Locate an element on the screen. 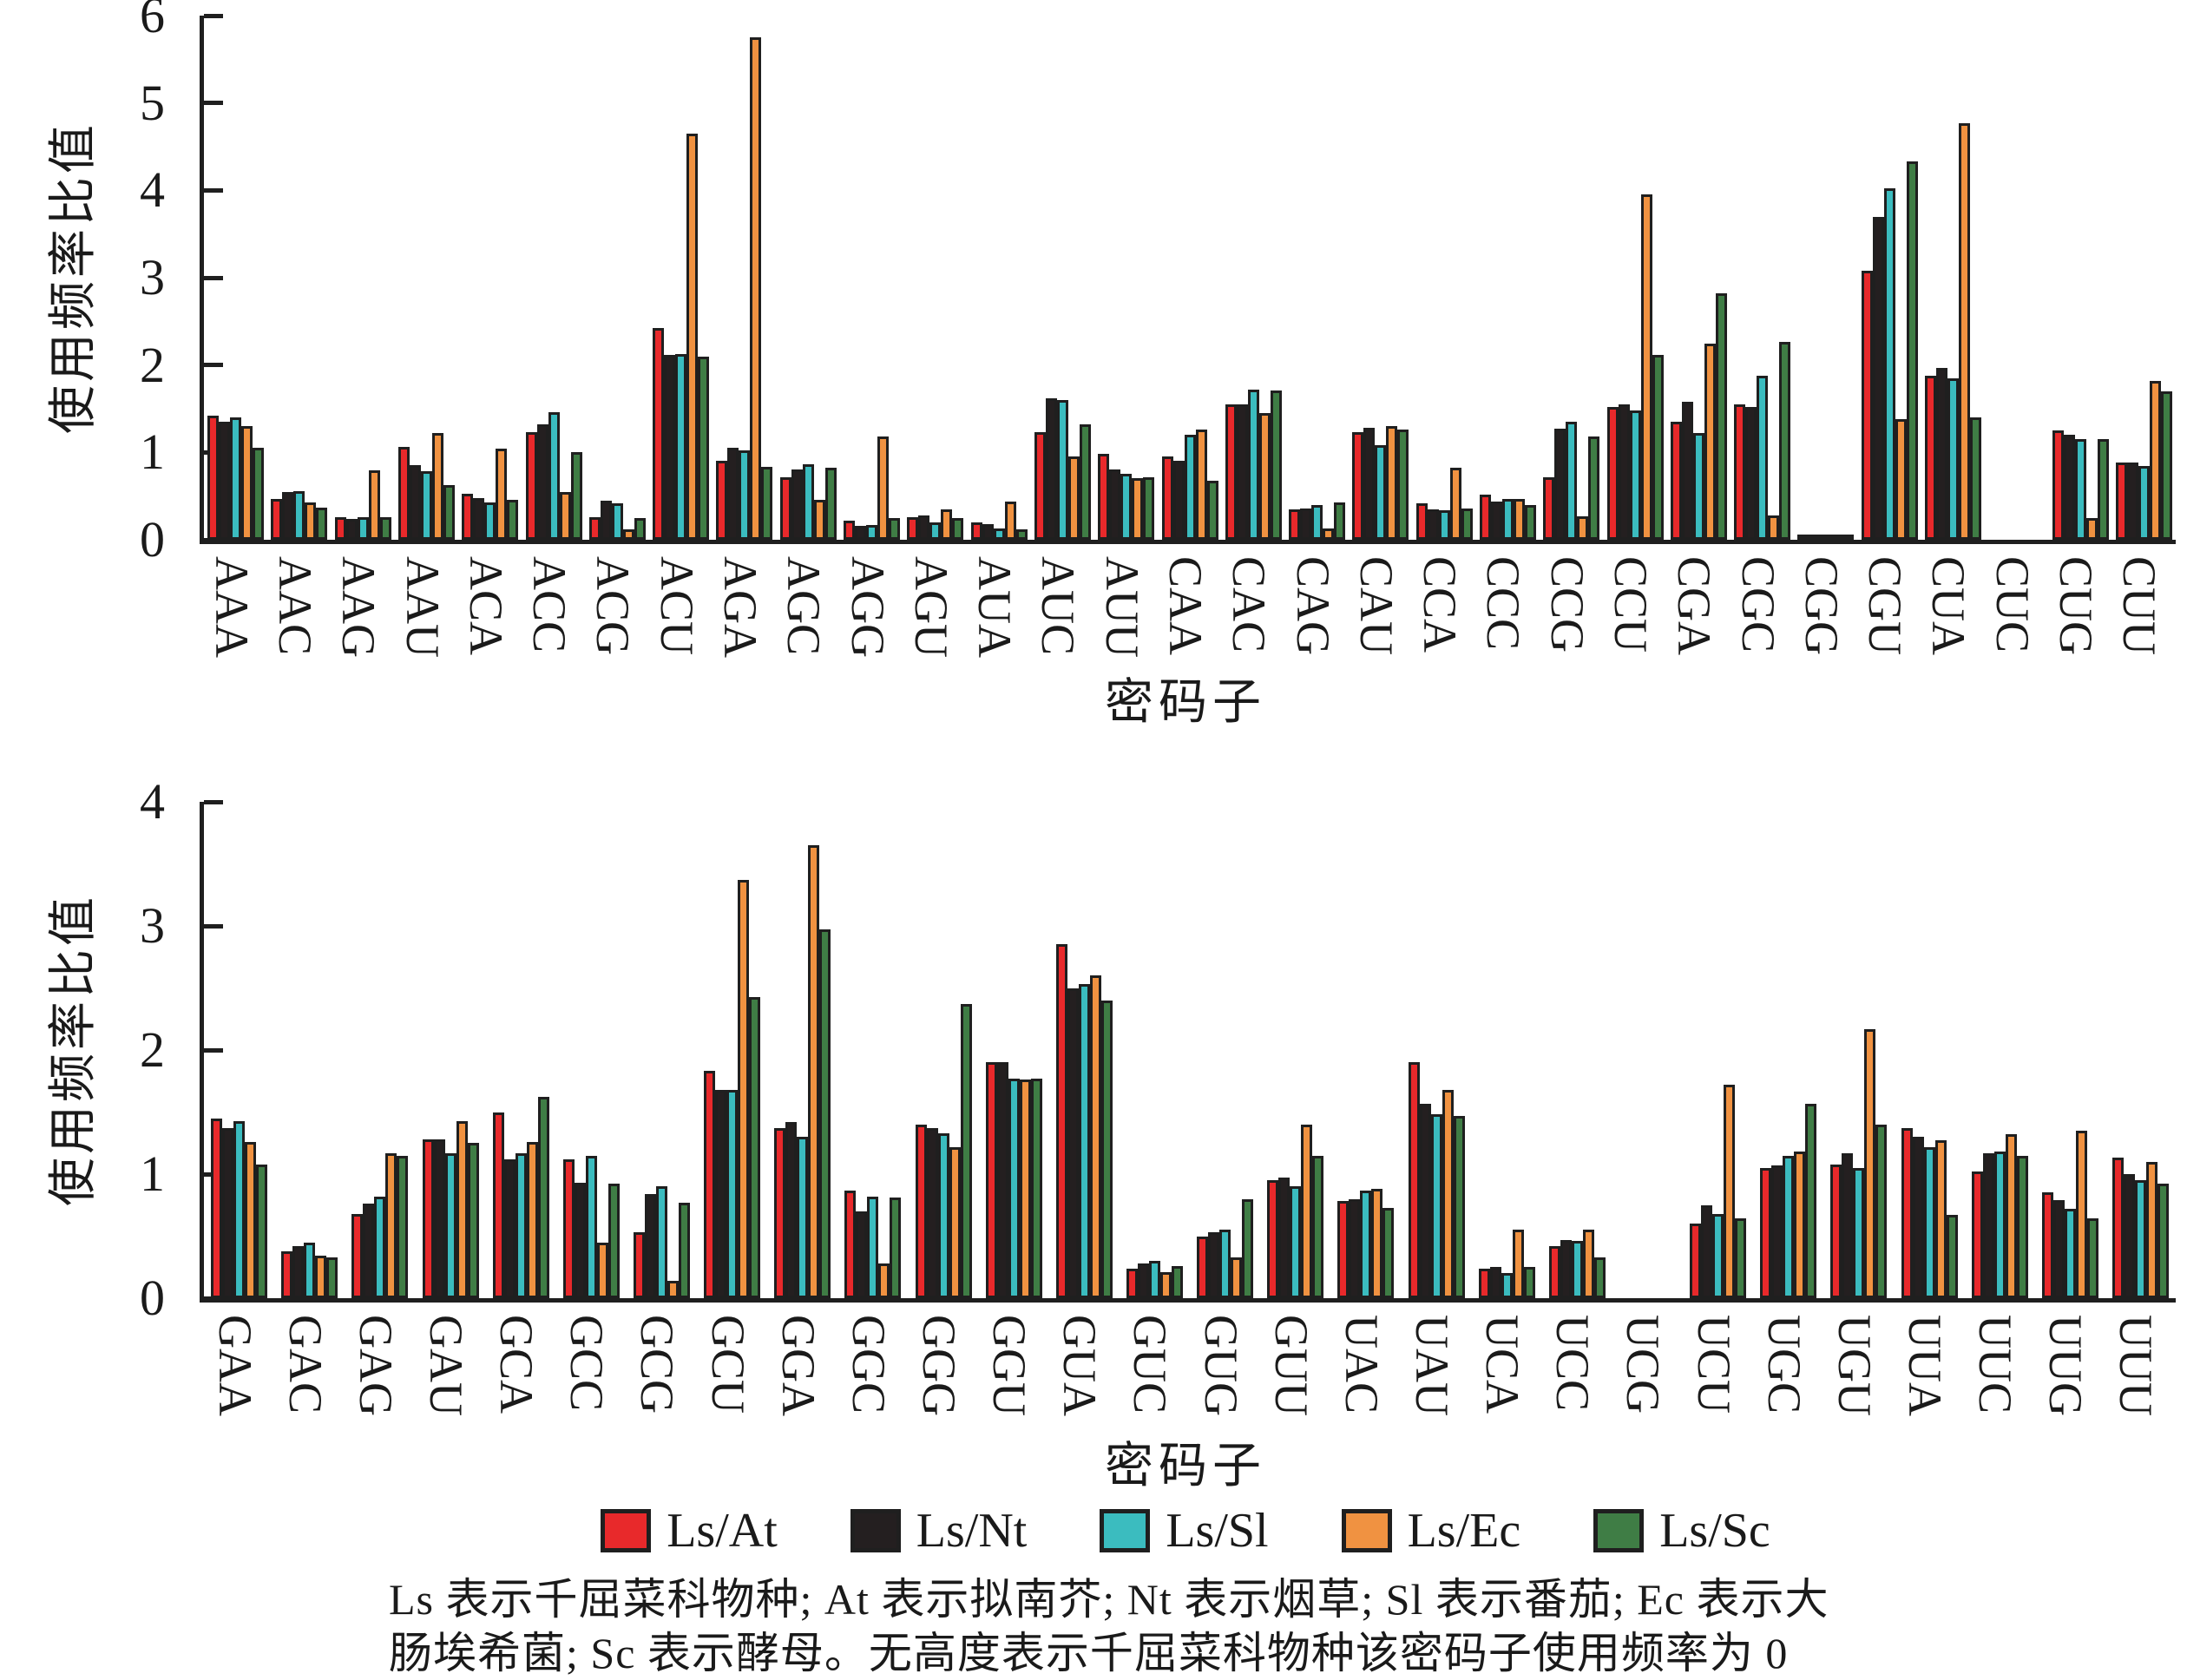 Image resolution: width=2187 pixels, height=1680 pixels. bar-agg-ls-at is located at coordinates (850, 530).